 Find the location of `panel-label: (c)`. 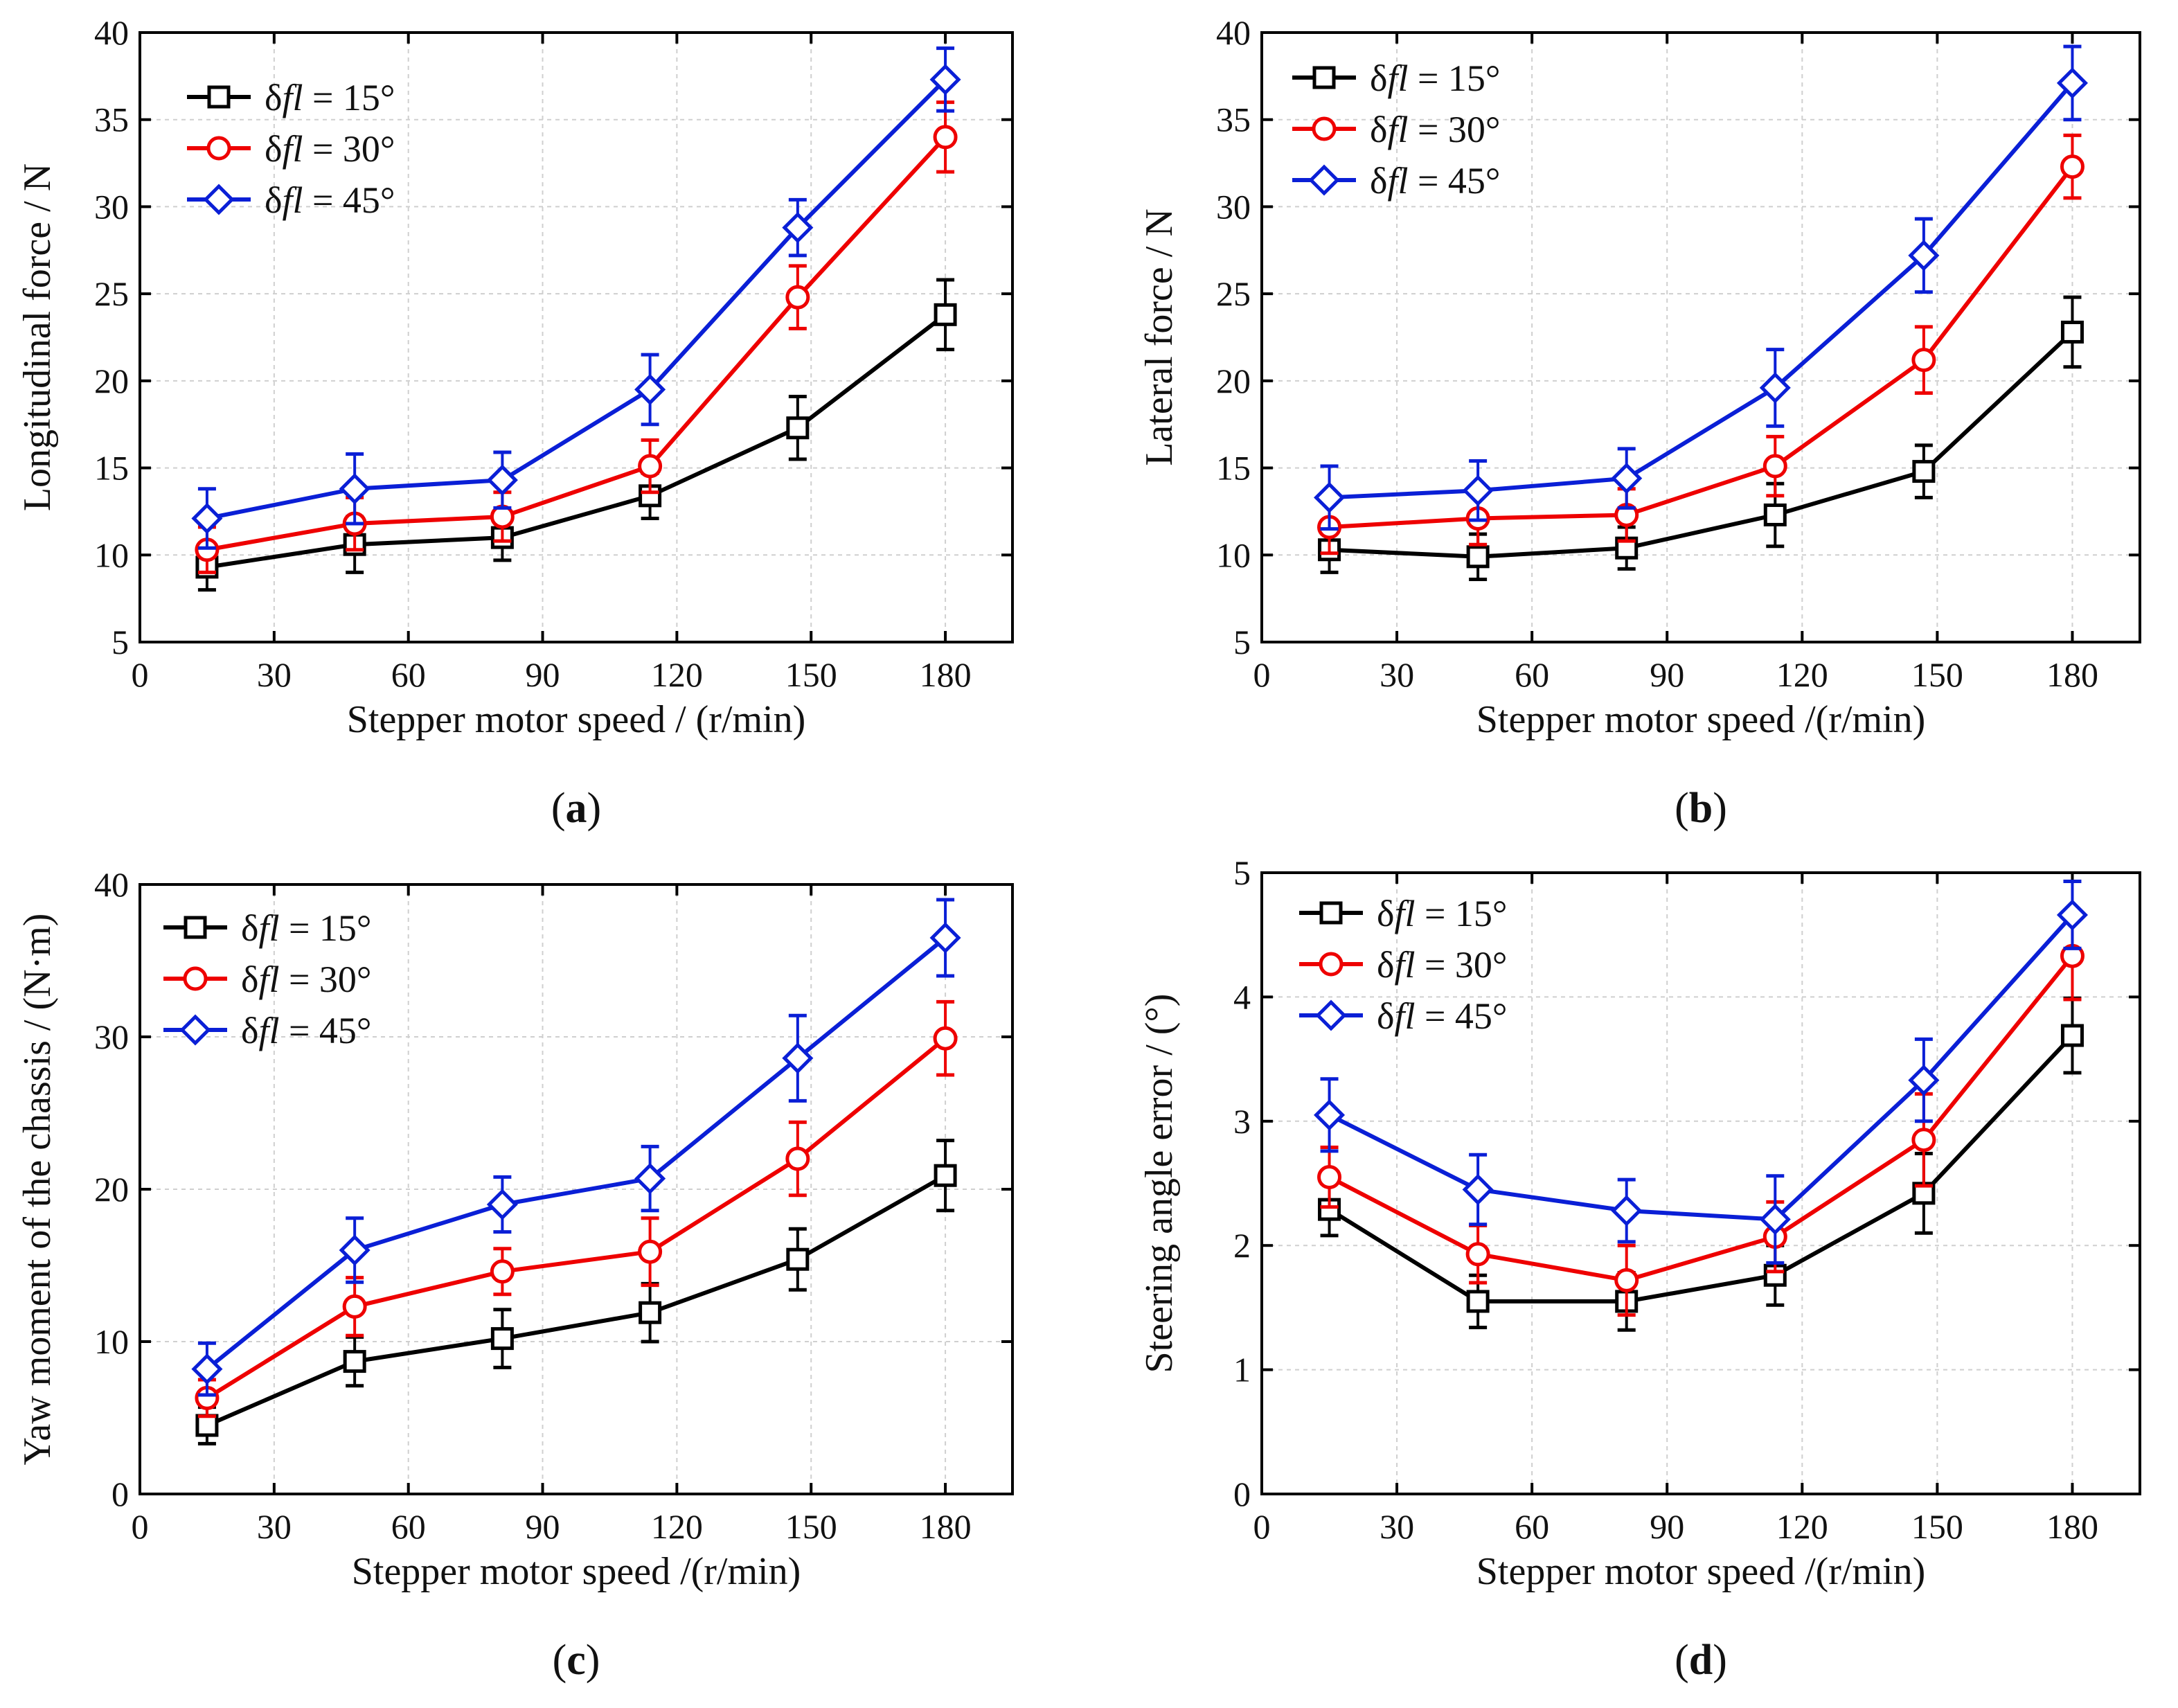

panel-label: (c) is located at coordinates (576, 1660).